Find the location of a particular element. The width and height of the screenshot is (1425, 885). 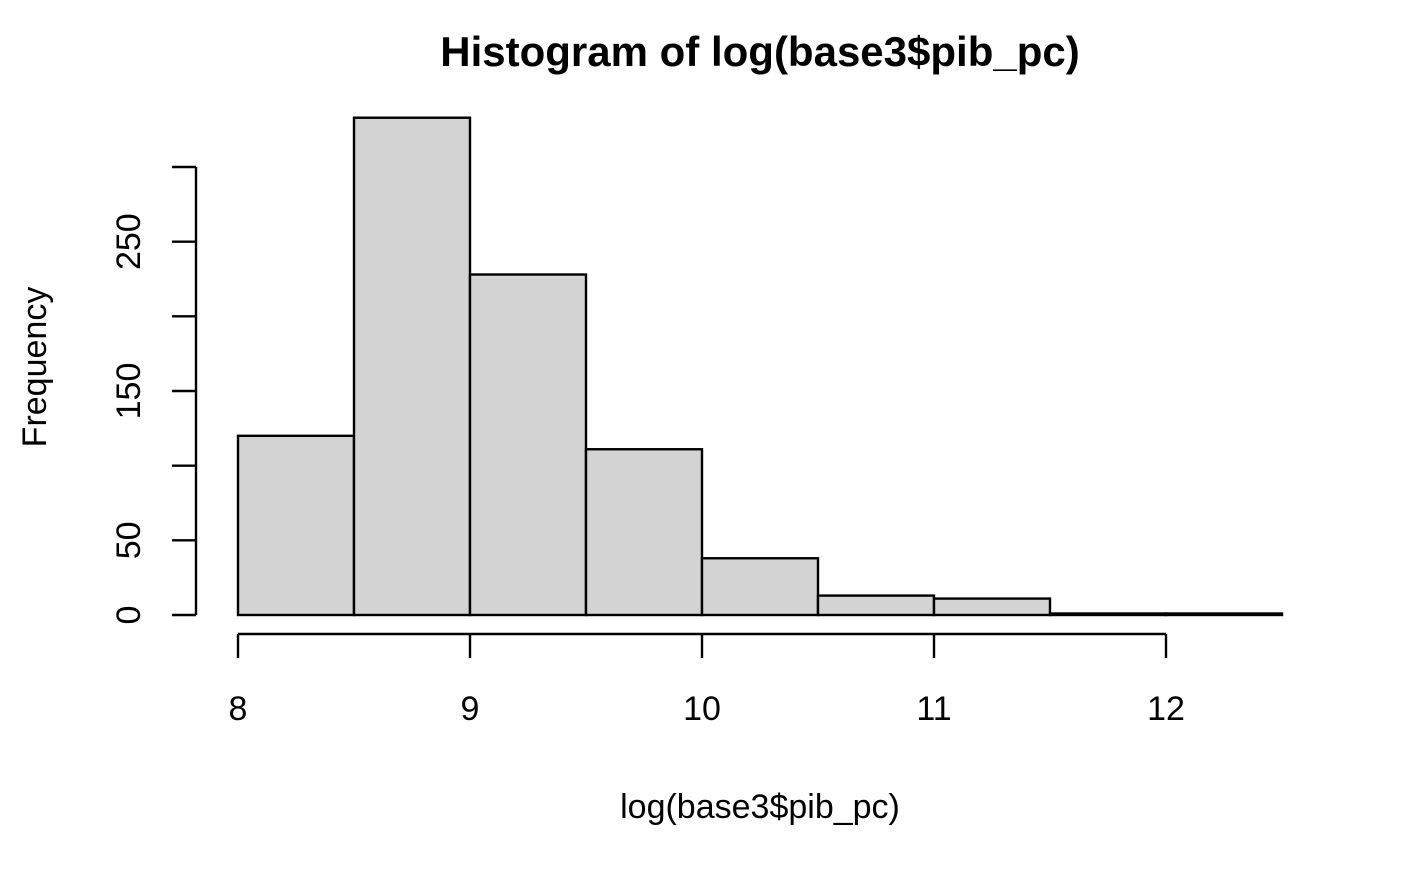

x-tick-label: 11 is located at coordinates (933, 709).